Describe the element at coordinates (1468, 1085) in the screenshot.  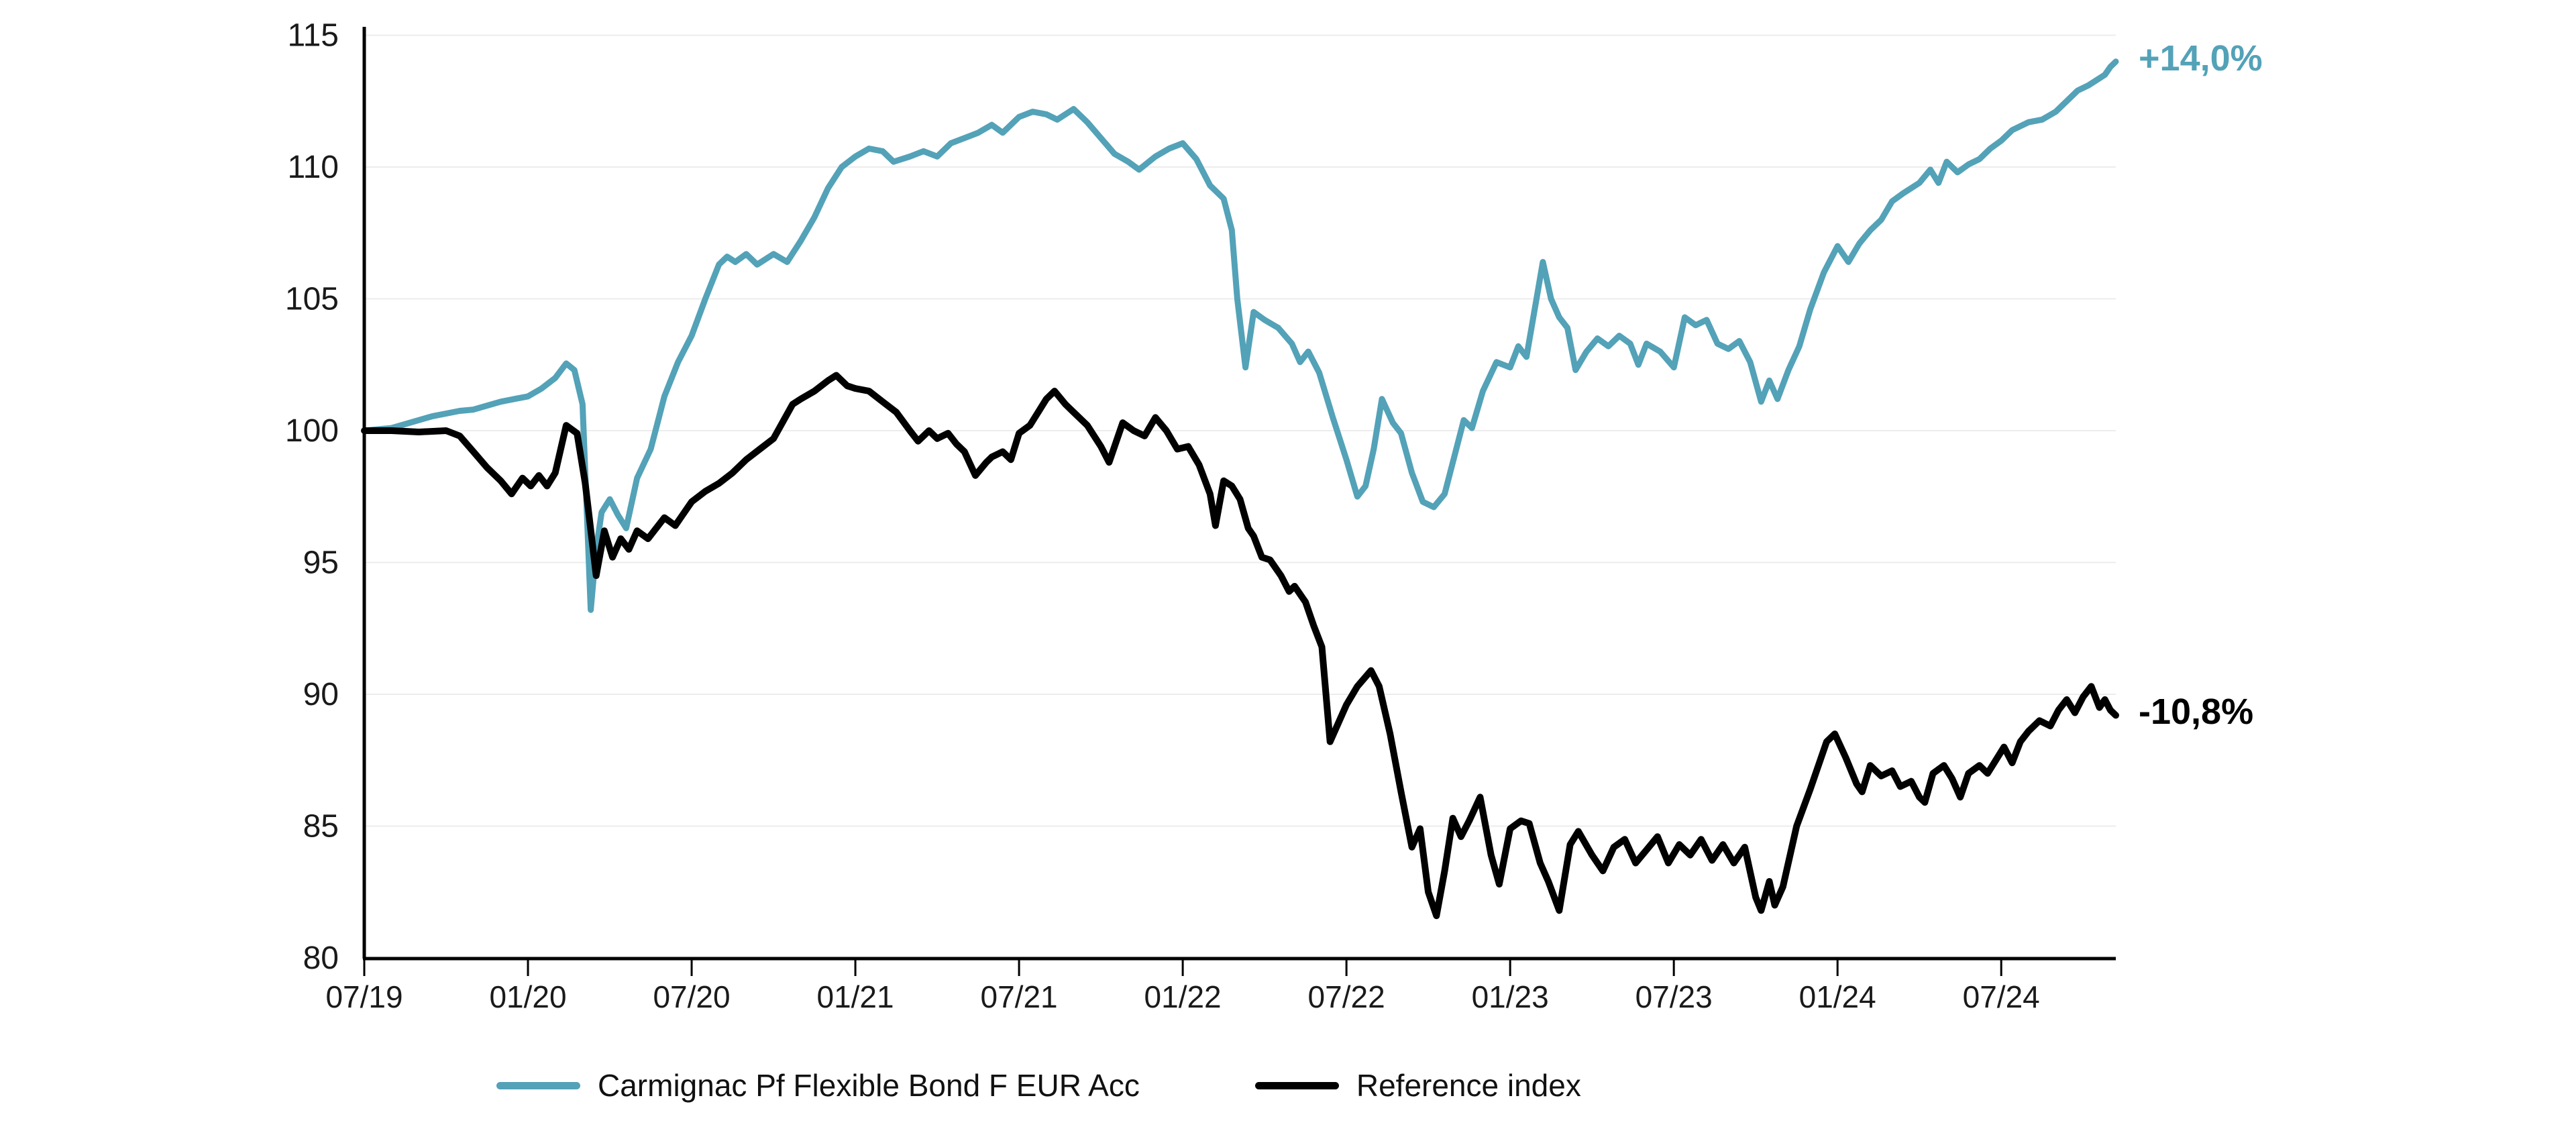
I see `reference-legend-label: Reference index` at that location.